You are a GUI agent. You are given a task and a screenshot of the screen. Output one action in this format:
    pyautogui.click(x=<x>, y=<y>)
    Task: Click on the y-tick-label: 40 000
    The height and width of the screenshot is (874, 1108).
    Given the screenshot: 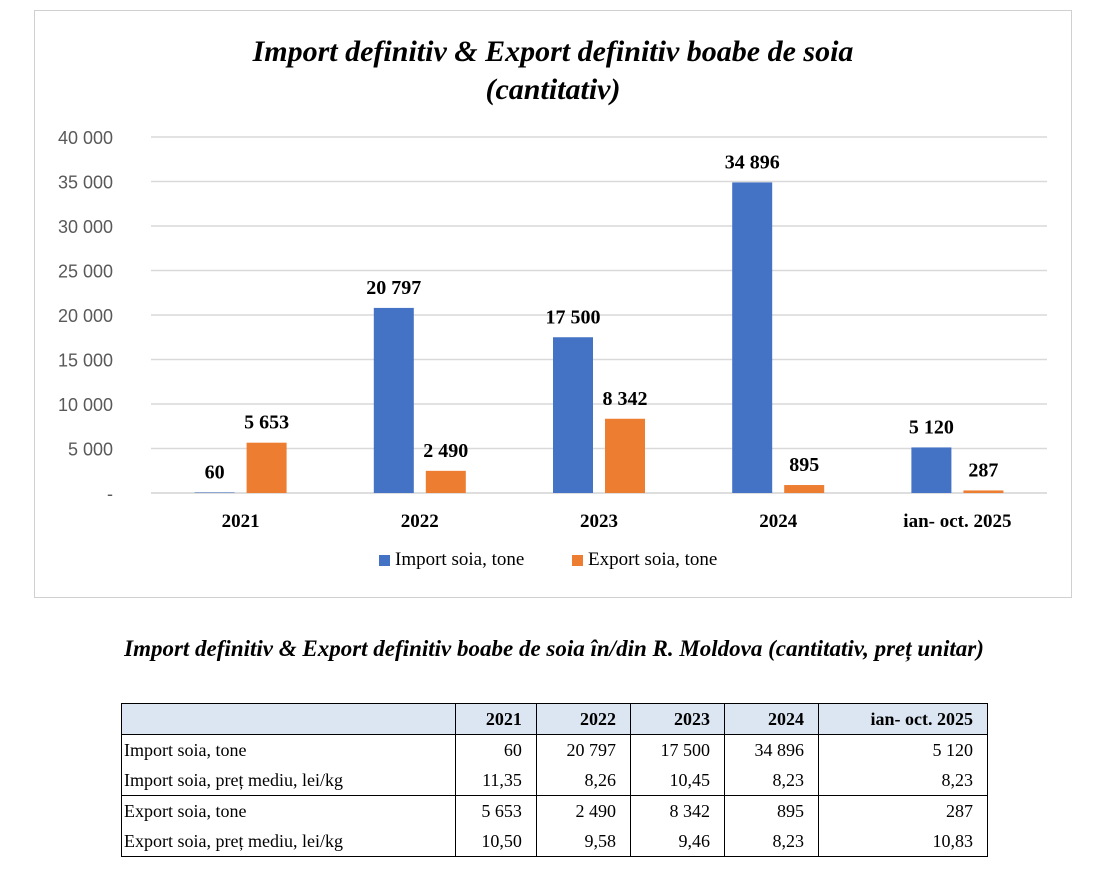 What is the action you would take?
    pyautogui.click(x=85, y=138)
    